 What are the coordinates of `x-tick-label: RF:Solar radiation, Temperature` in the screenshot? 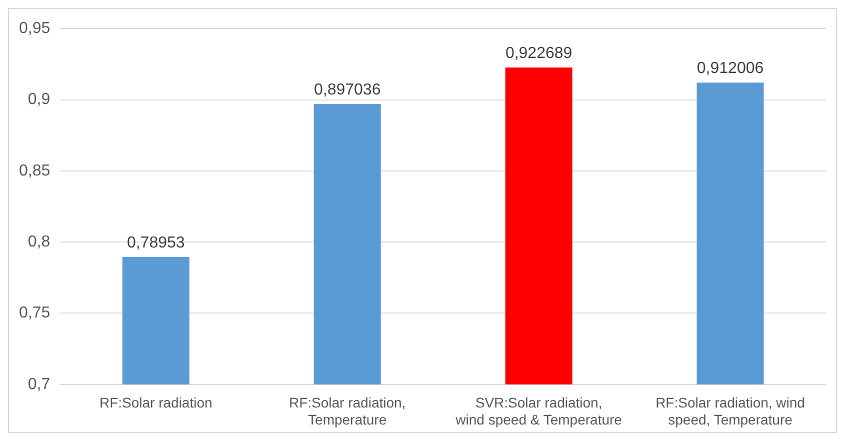 It's located at (347, 411).